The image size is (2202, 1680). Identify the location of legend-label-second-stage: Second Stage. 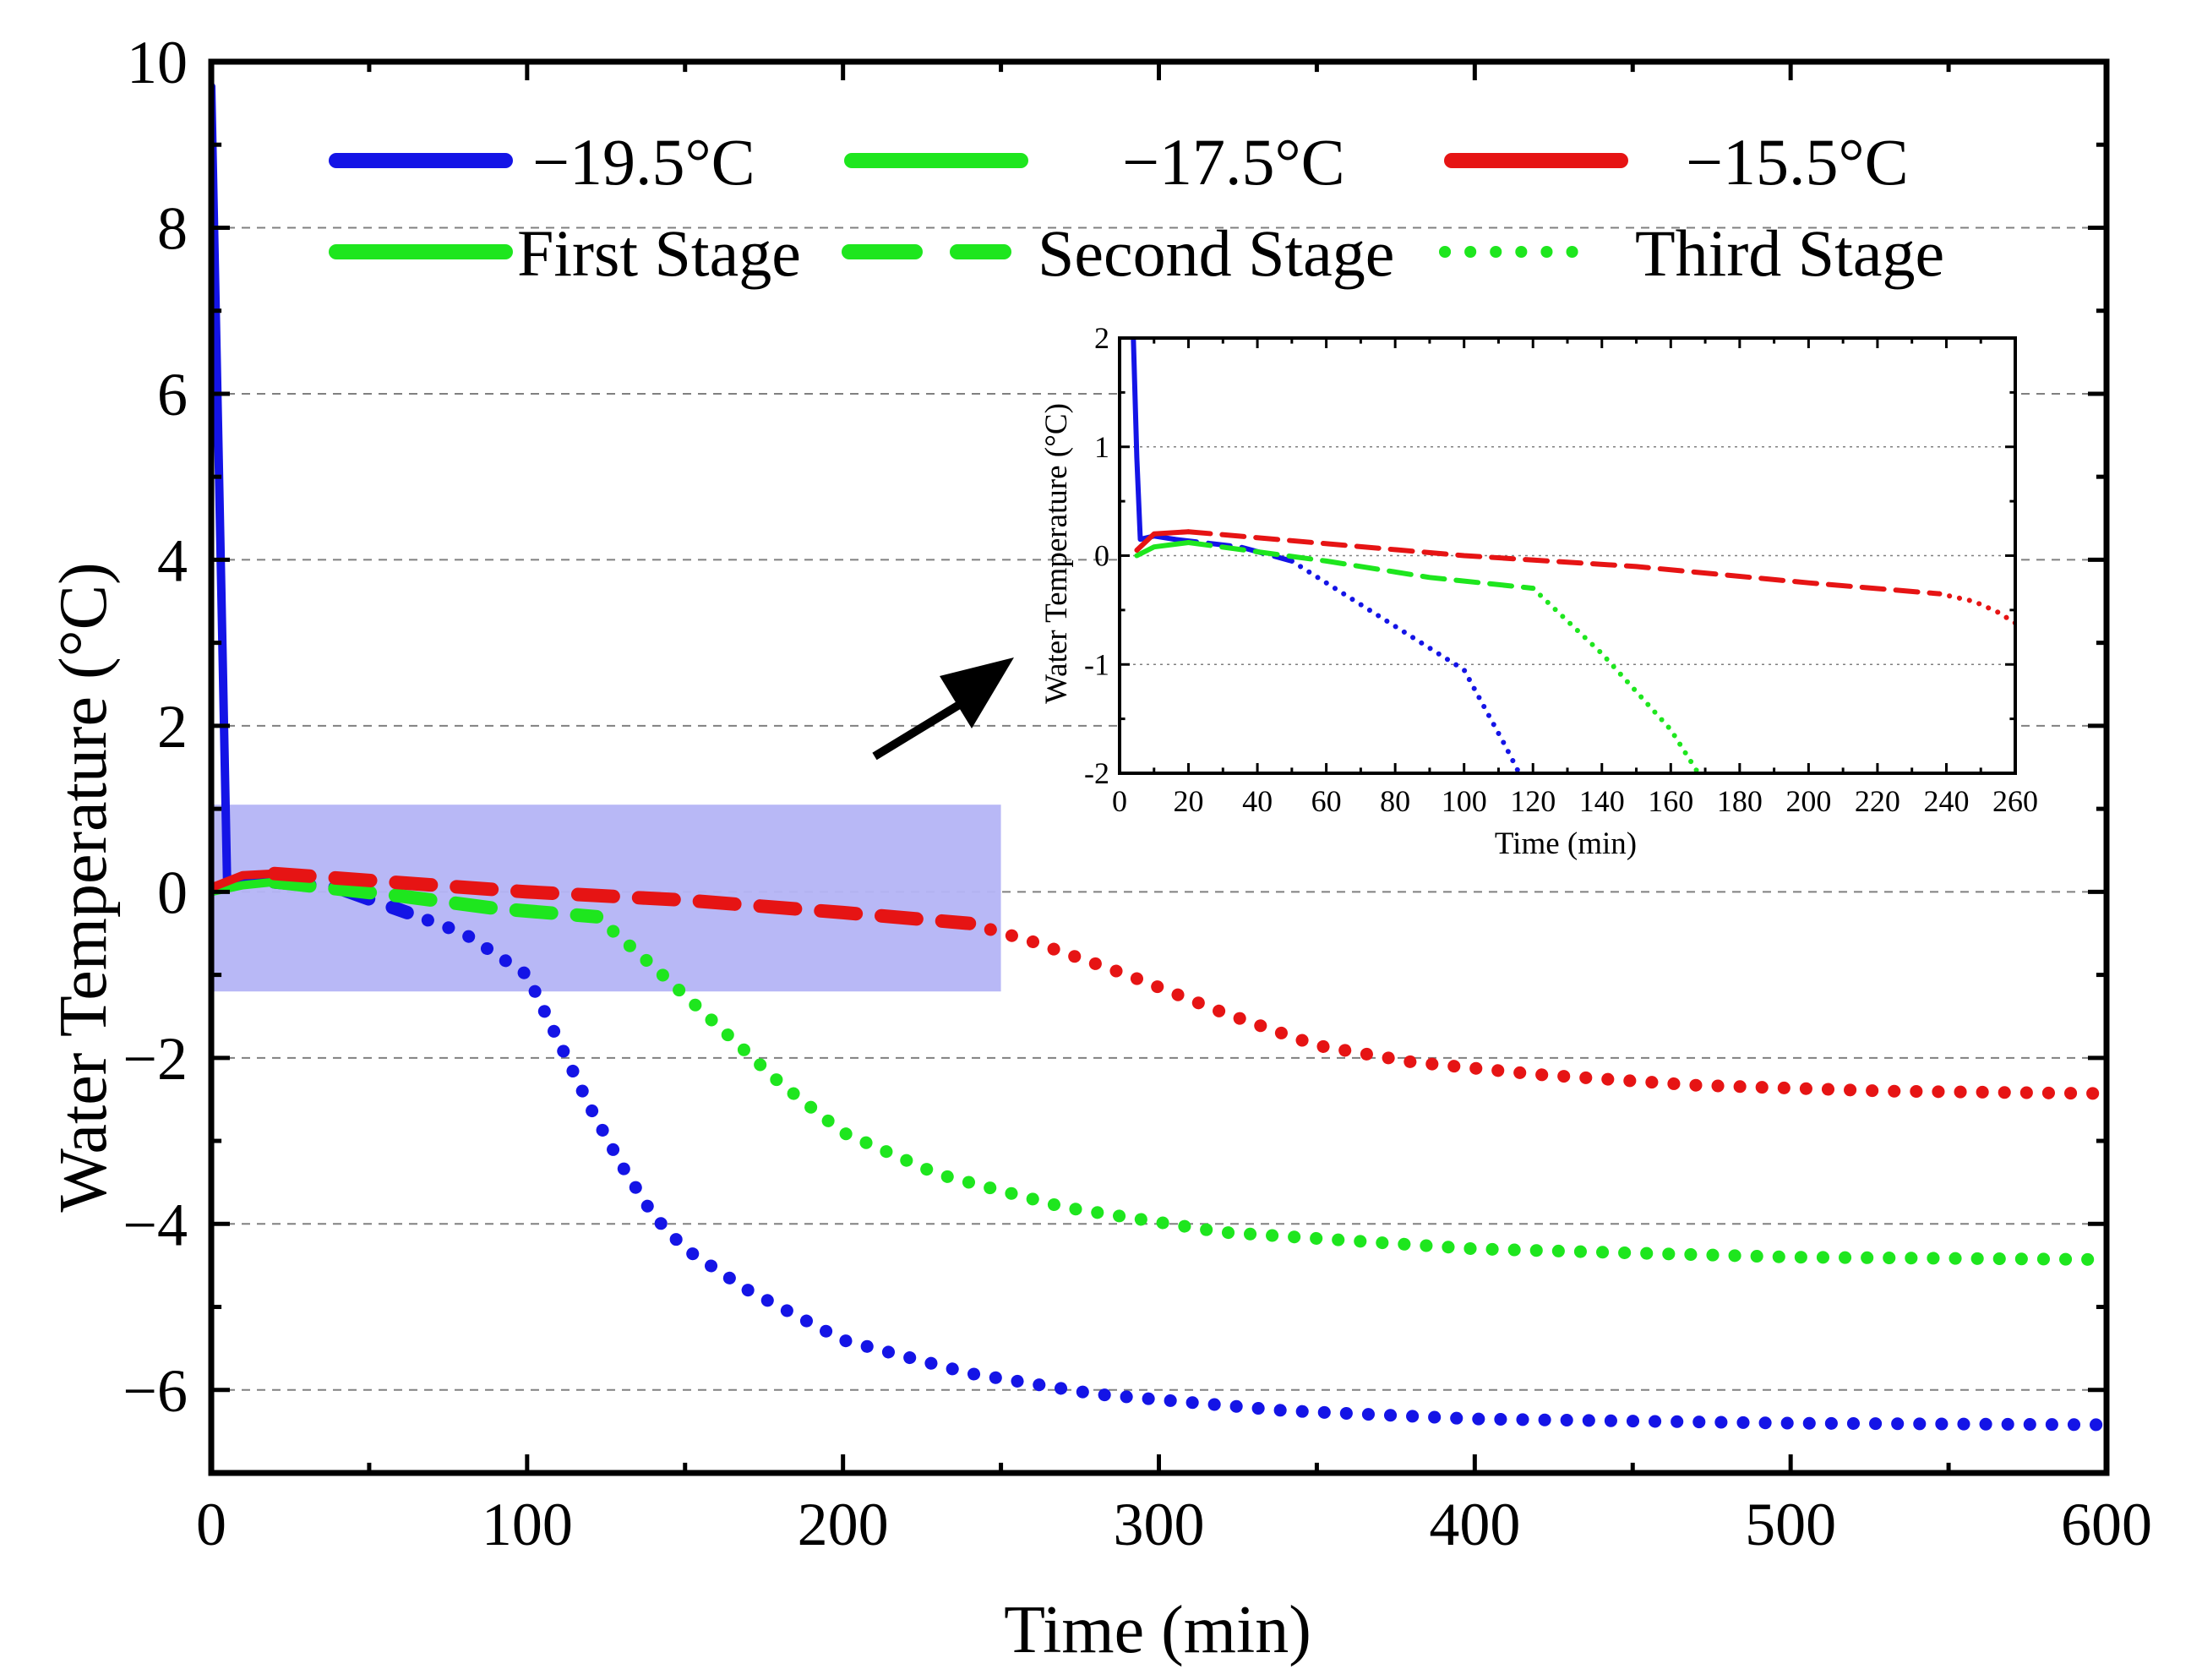
(1216, 253).